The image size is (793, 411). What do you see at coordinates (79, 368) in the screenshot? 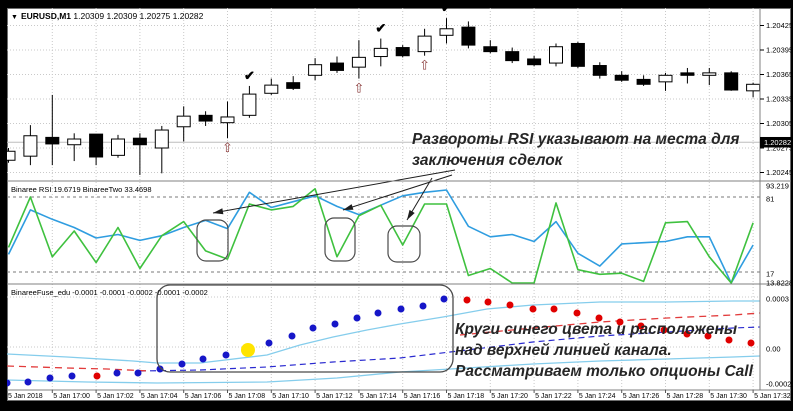
I see `red-dashed-line-left` at bounding box center [79, 368].